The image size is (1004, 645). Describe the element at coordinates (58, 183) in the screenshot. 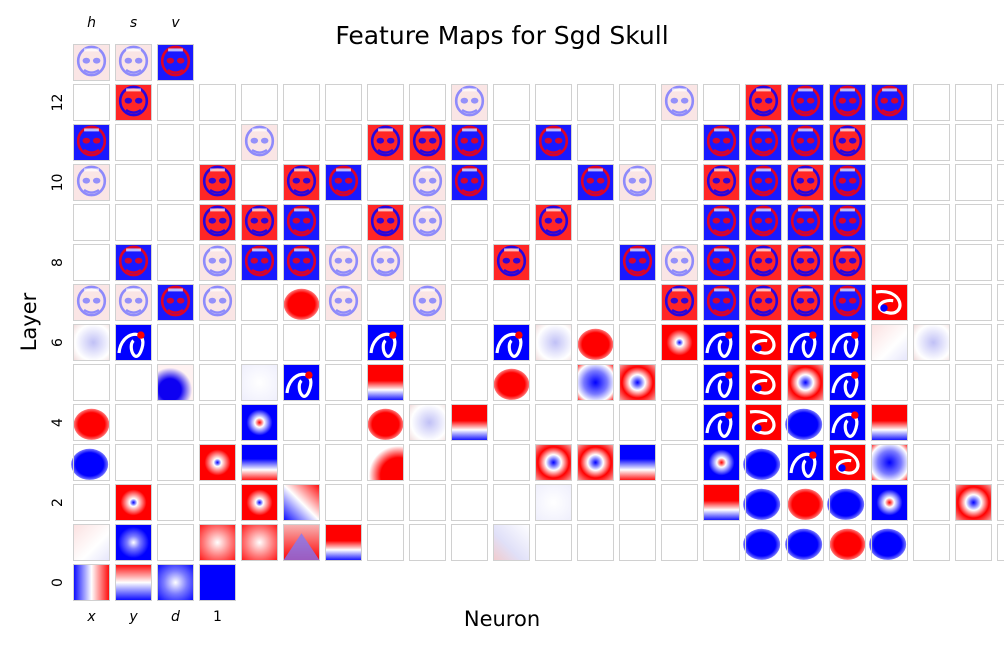

I see `y-tick-label: 10` at that location.